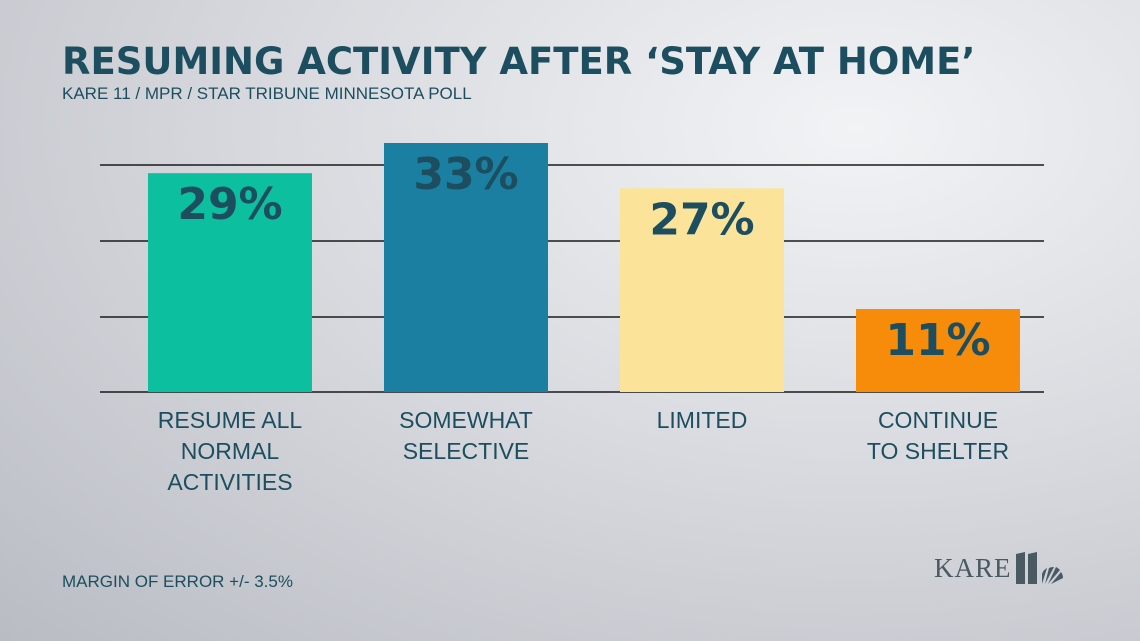  I want to click on category-label: RESUME ALL, so click(230, 420).